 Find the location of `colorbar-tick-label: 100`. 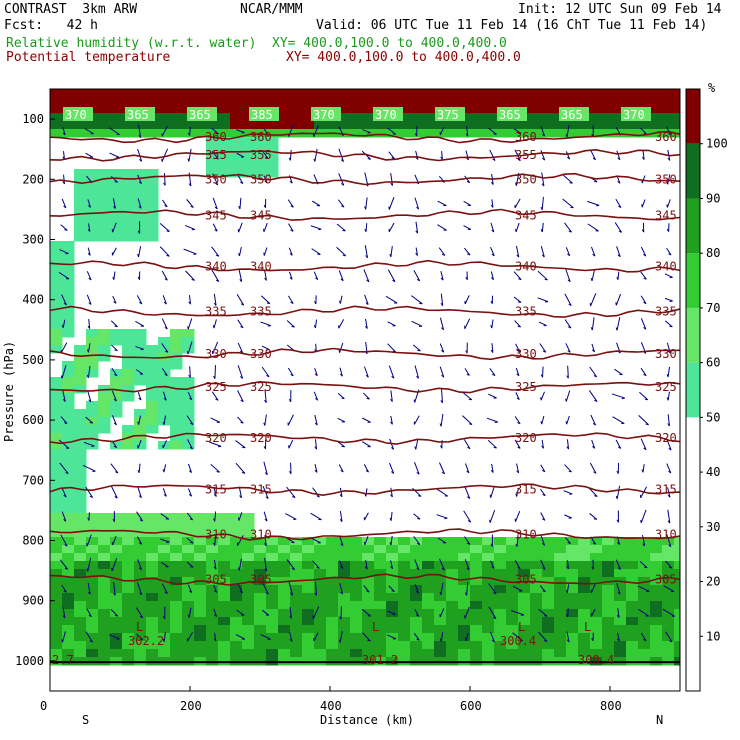

colorbar-tick-label: 100 is located at coordinates (717, 144).